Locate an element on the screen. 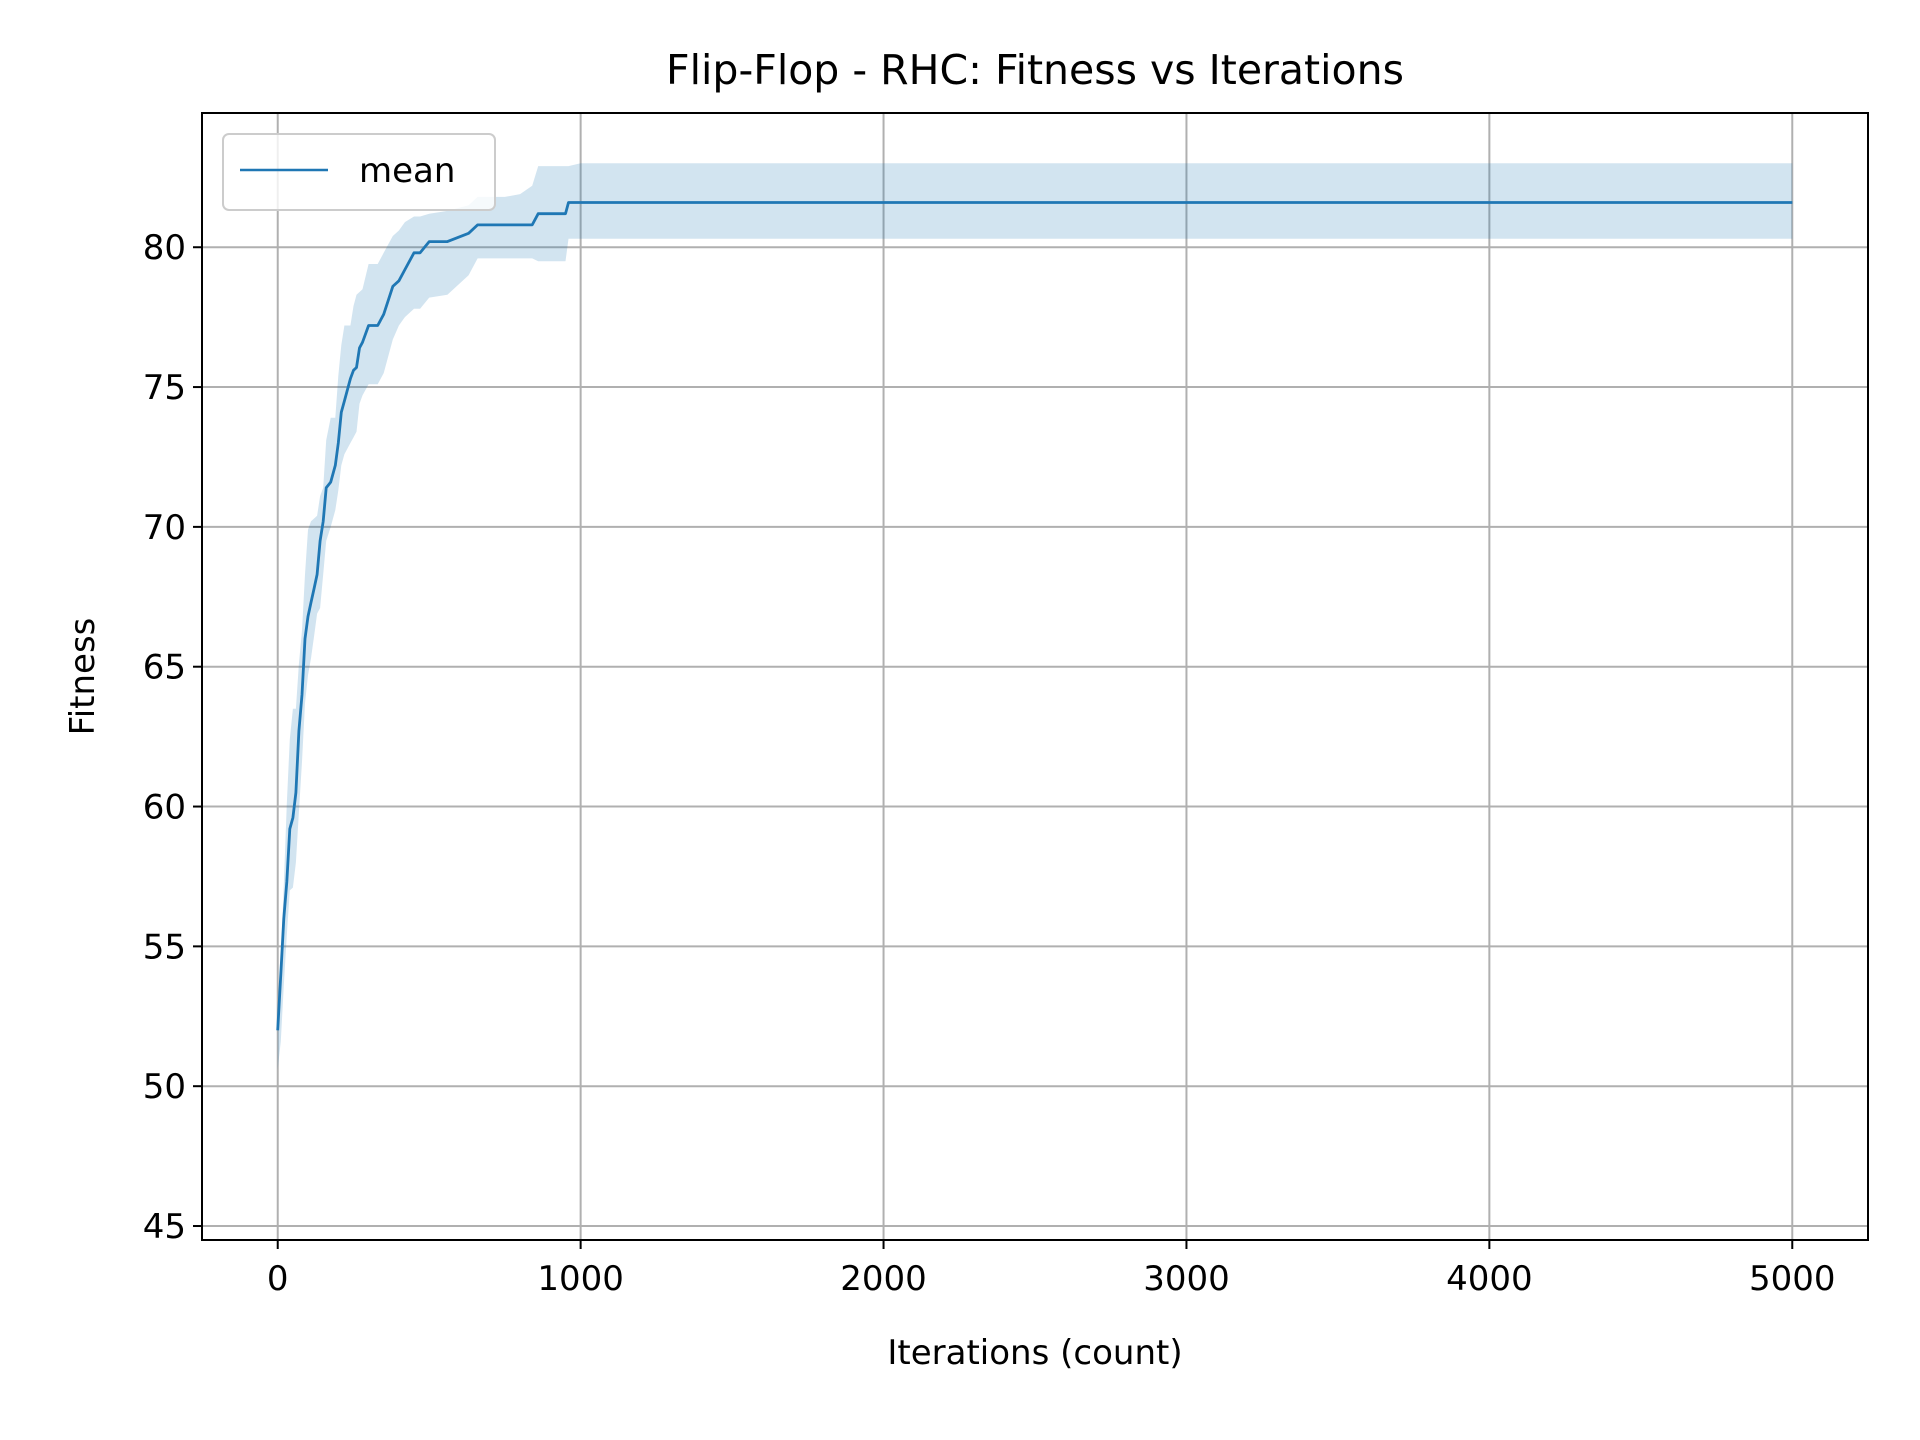  y-tick-label: 45 is located at coordinates (164, 1227).